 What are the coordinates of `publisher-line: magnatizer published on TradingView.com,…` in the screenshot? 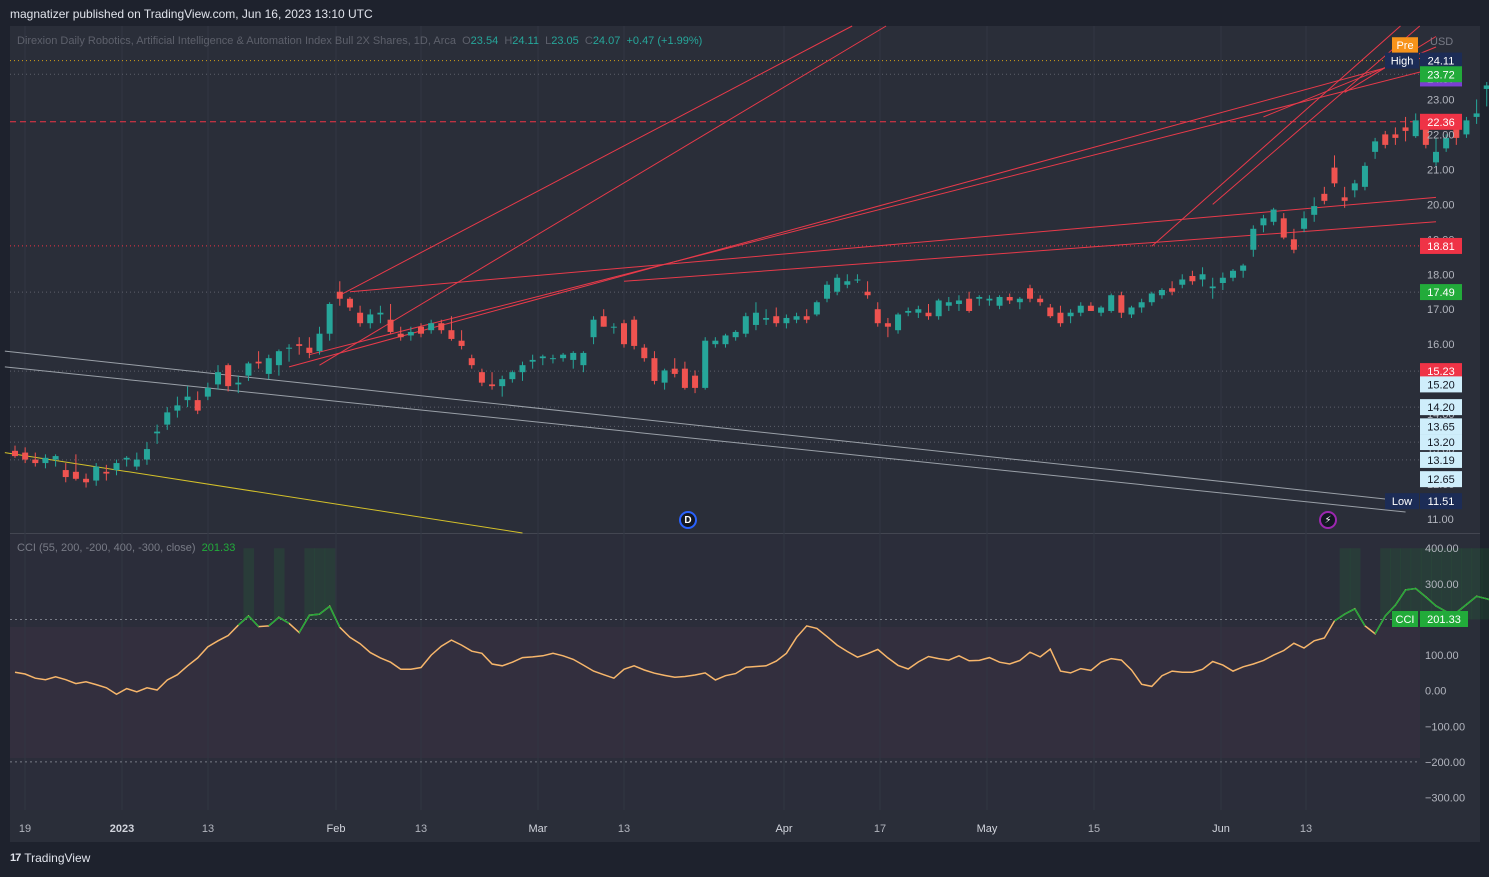 It's located at (191, 14).